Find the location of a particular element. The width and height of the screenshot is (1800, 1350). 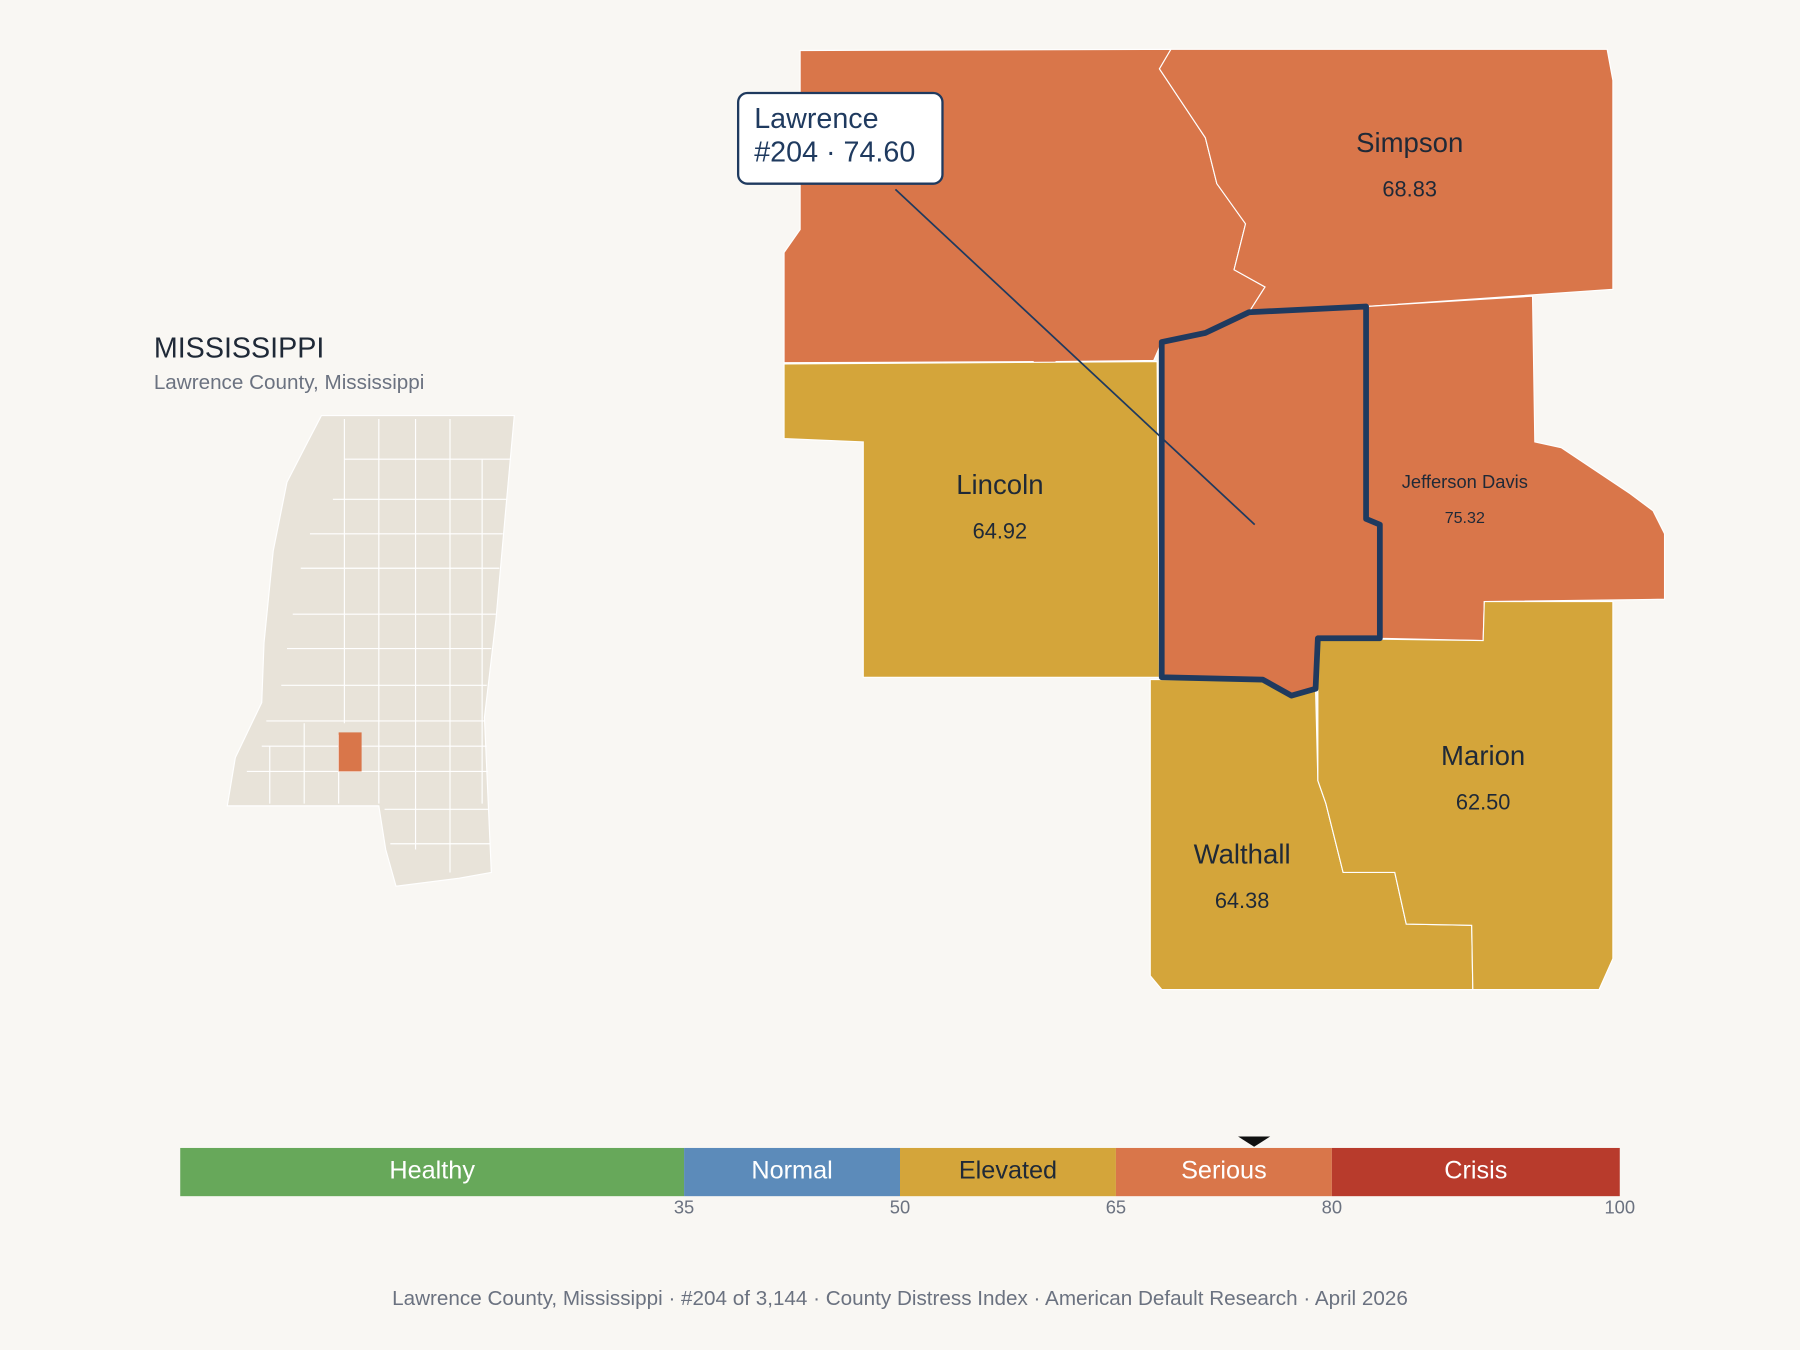

legend-tick-label: 35 is located at coordinates (684, 1207).